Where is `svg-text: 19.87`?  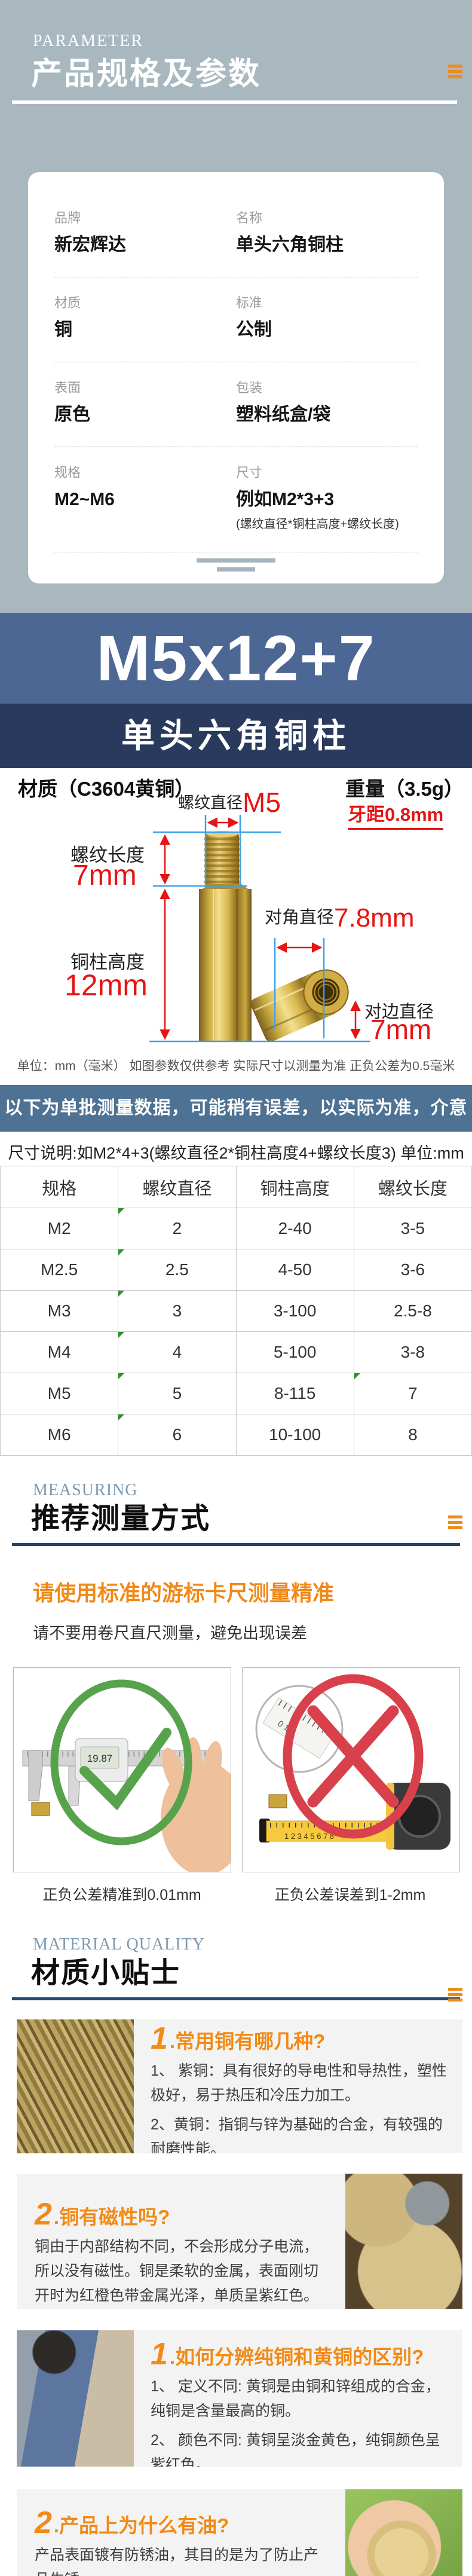
svg-text: 19.87 is located at coordinates (100, 1758).